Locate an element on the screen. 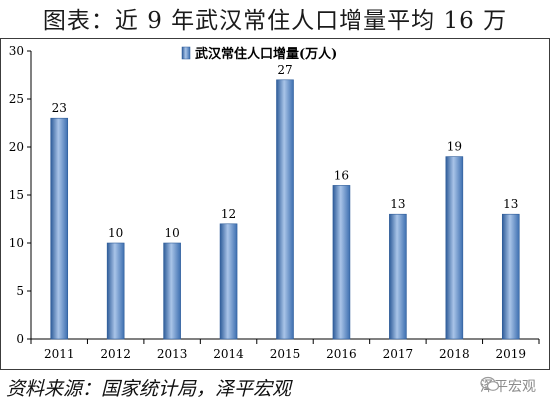  x-tick-label-2017: 2017 is located at coordinates (398, 354).